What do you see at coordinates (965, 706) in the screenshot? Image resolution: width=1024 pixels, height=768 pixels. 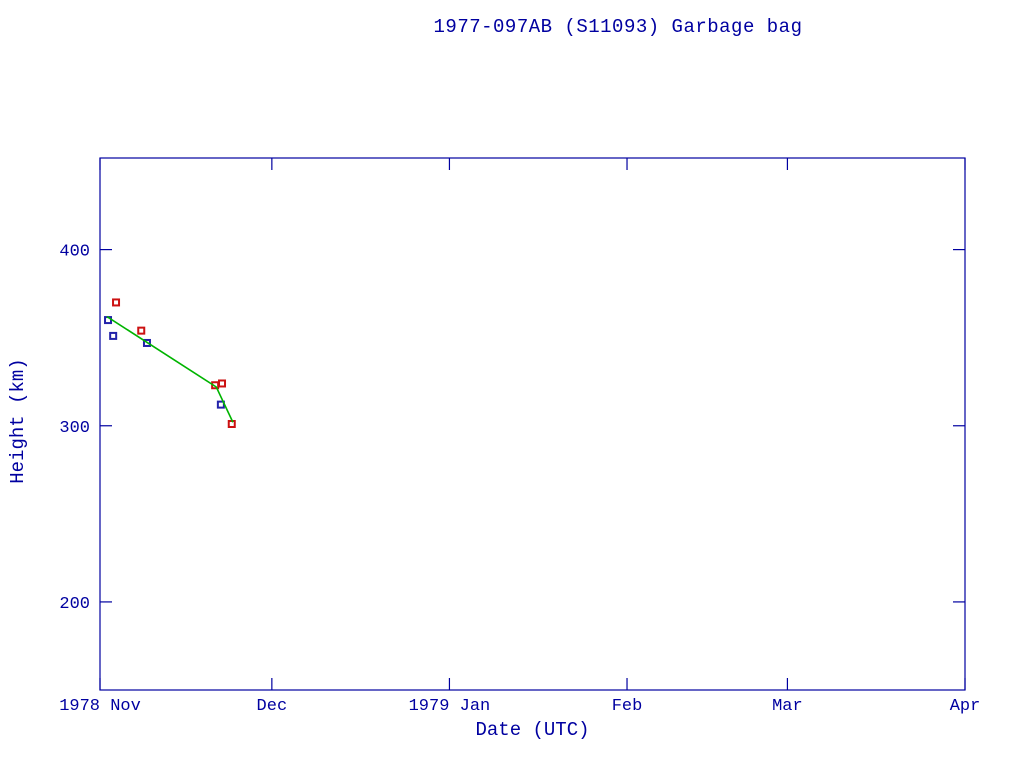 I see `x-tick-label: Apr` at bounding box center [965, 706].